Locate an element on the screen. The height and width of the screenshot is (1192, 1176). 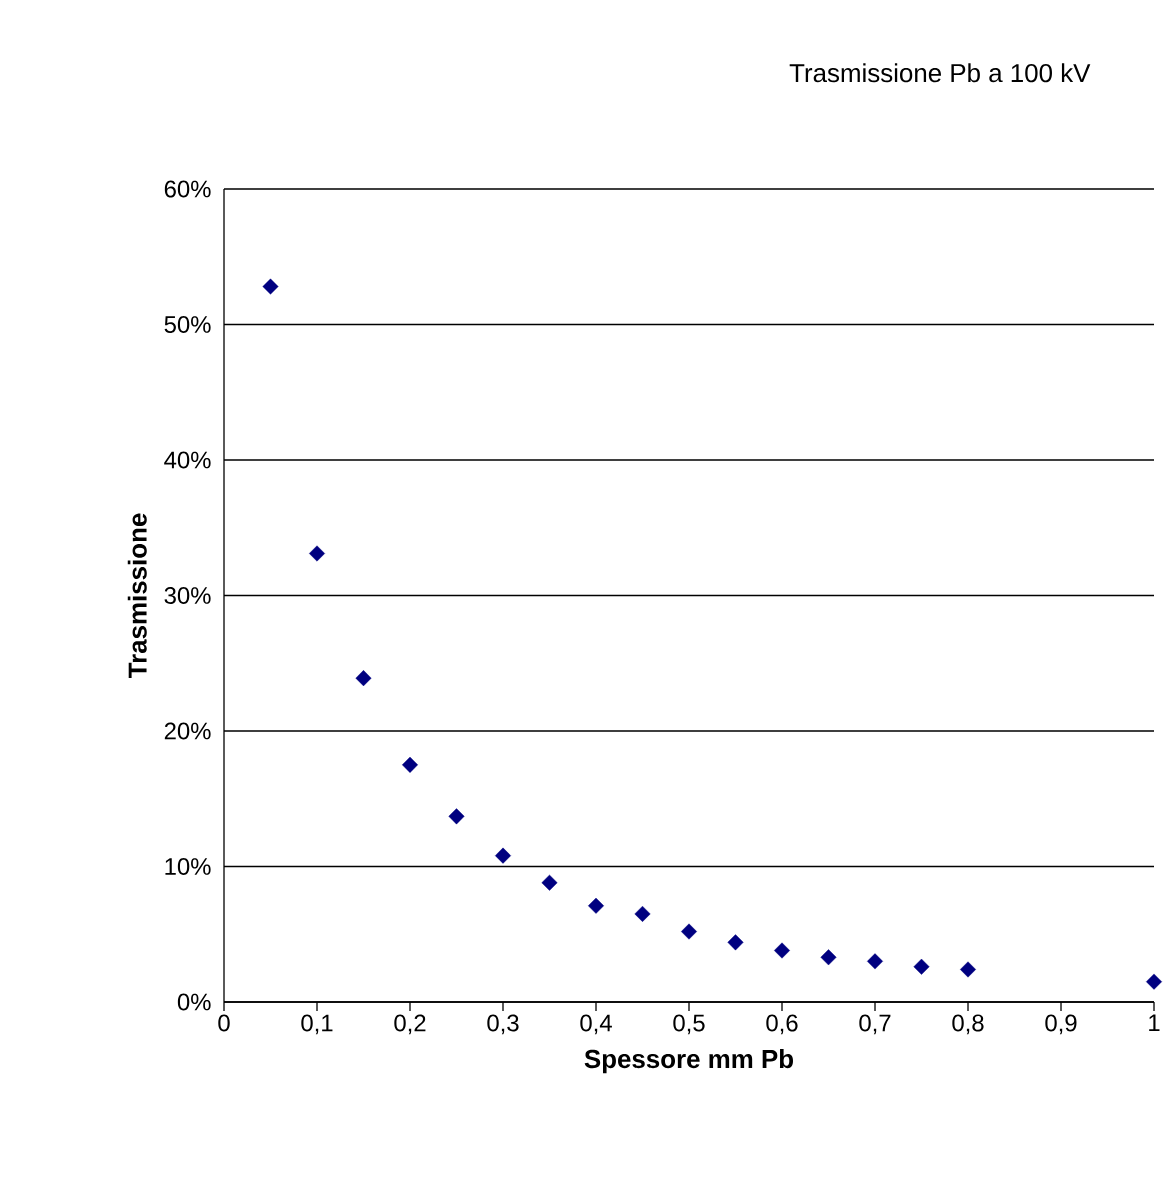
y-tick-label: 10% is located at coordinates (188, 866).